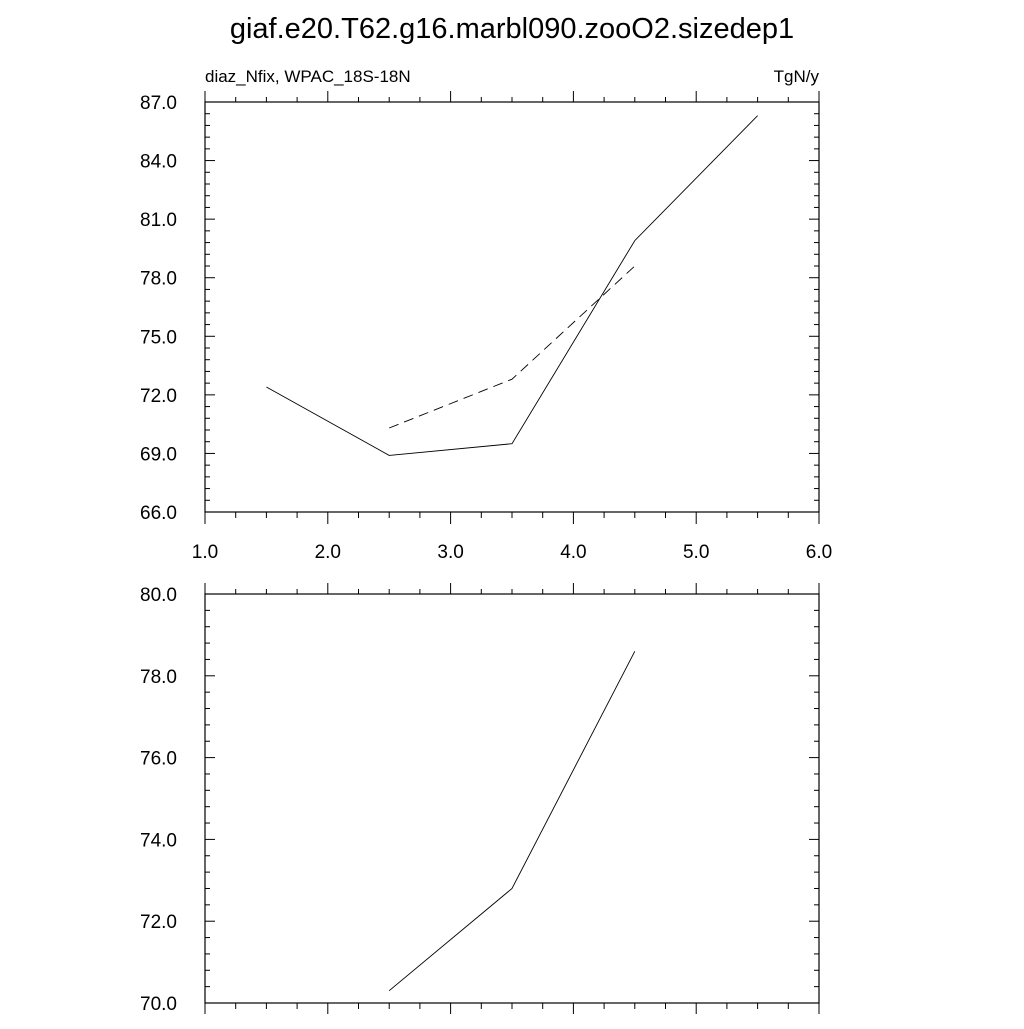  What do you see at coordinates (797, 76) in the screenshot?
I see `panel-units-label: TgN/y` at bounding box center [797, 76].